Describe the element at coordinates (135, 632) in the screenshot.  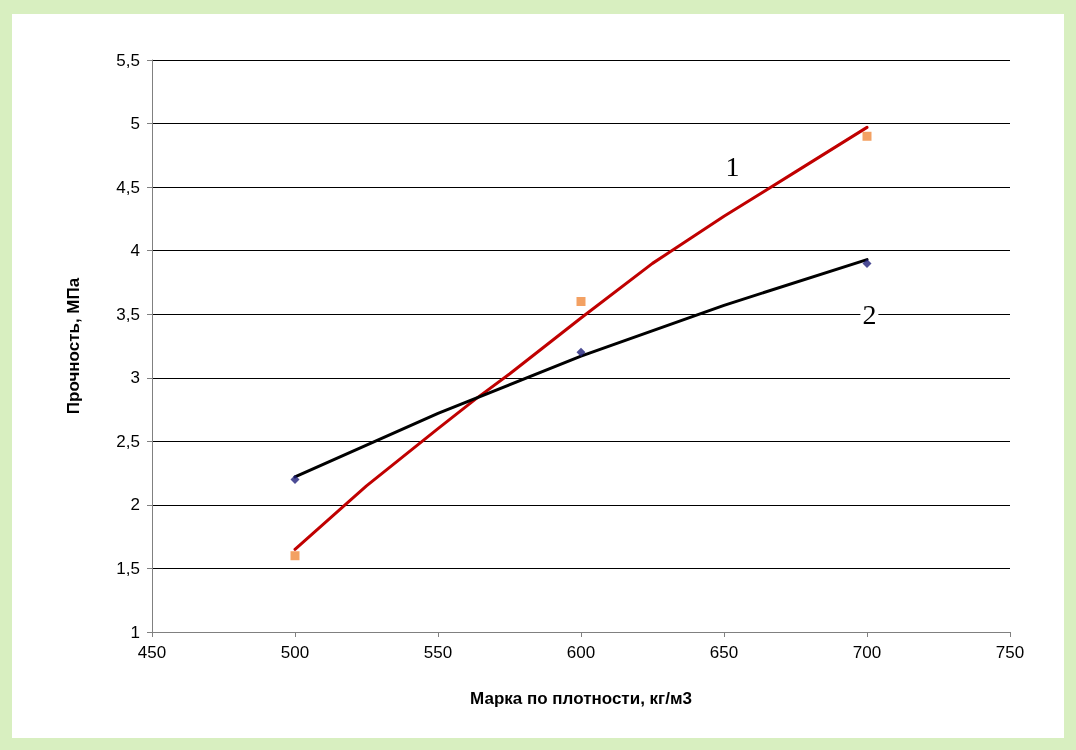
I see `y-tick-label: 1` at that location.